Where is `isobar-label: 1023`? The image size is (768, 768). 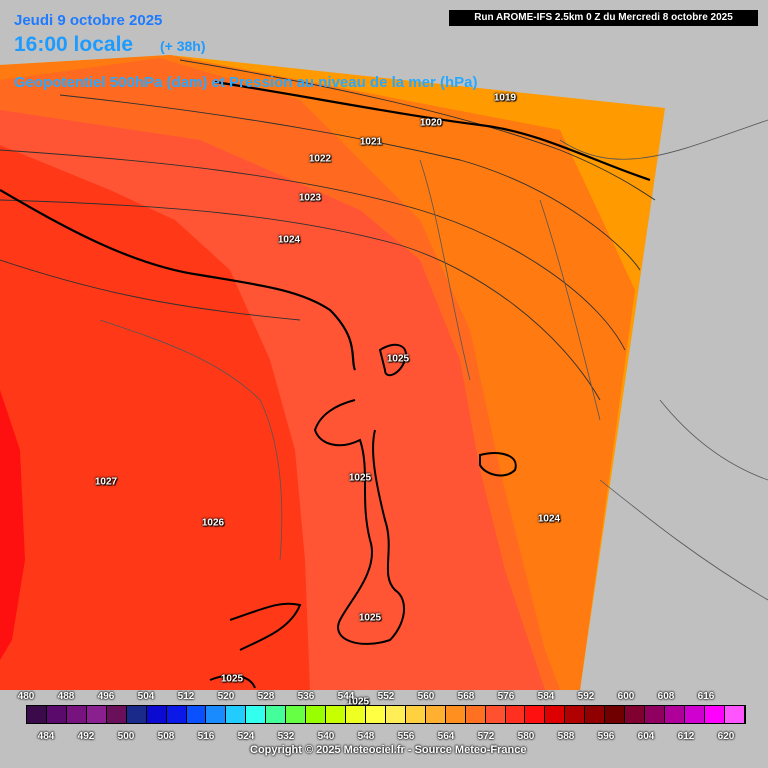
isobar-label: 1023 is located at coordinates (310, 198).